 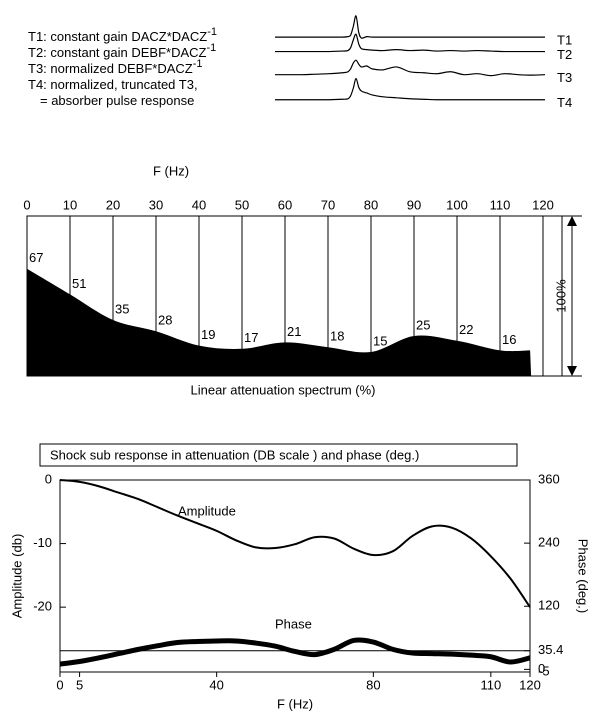 I want to click on series-label: Amplitude, so click(x=207, y=510).